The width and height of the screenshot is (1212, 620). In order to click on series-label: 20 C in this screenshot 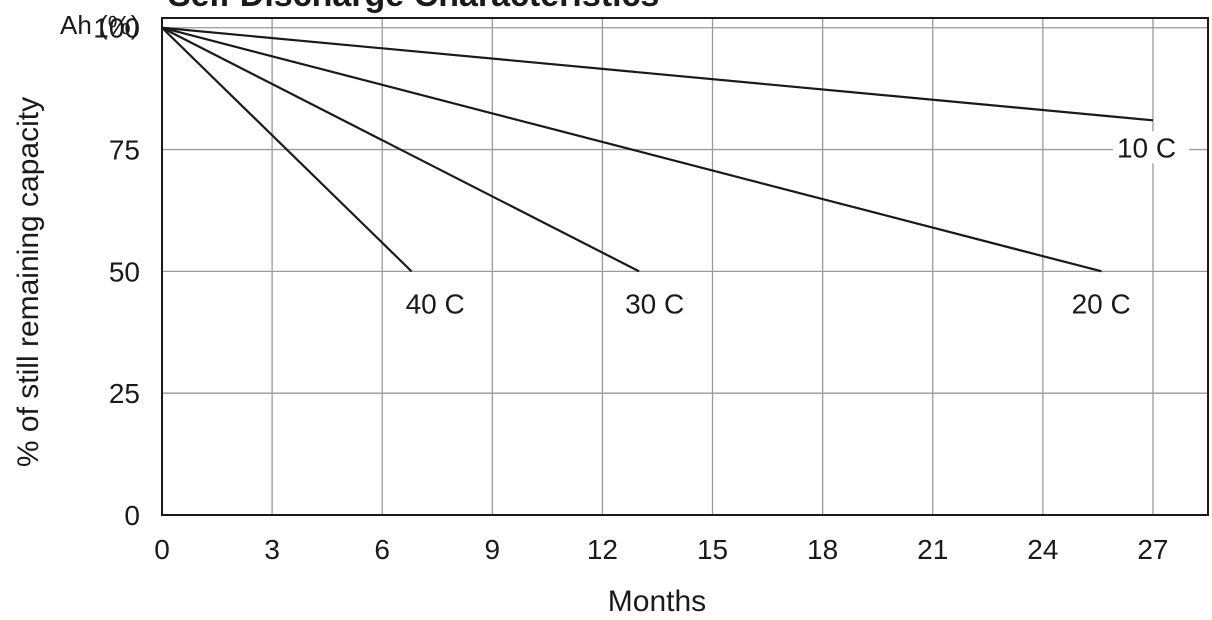, I will do `click(1101, 303)`.